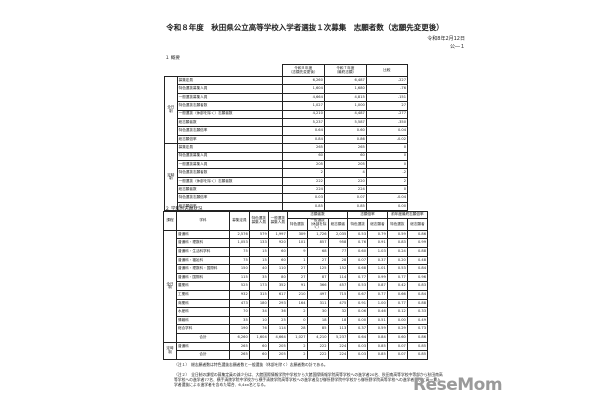 The image size is (610, 400). What do you see at coordinates (287, 114) in the screenshot?
I see `table-row: 一般選抜（休部を除く）志願者数 4,210 4,487 -277` at bounding box center [287, 114].